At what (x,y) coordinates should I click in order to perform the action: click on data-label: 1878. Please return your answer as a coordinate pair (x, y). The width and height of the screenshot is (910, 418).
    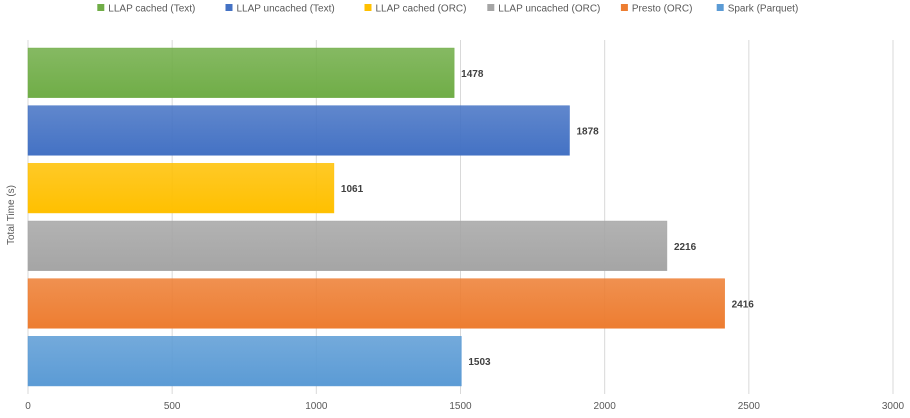
    Looking at the image, I should click on (587, 132).